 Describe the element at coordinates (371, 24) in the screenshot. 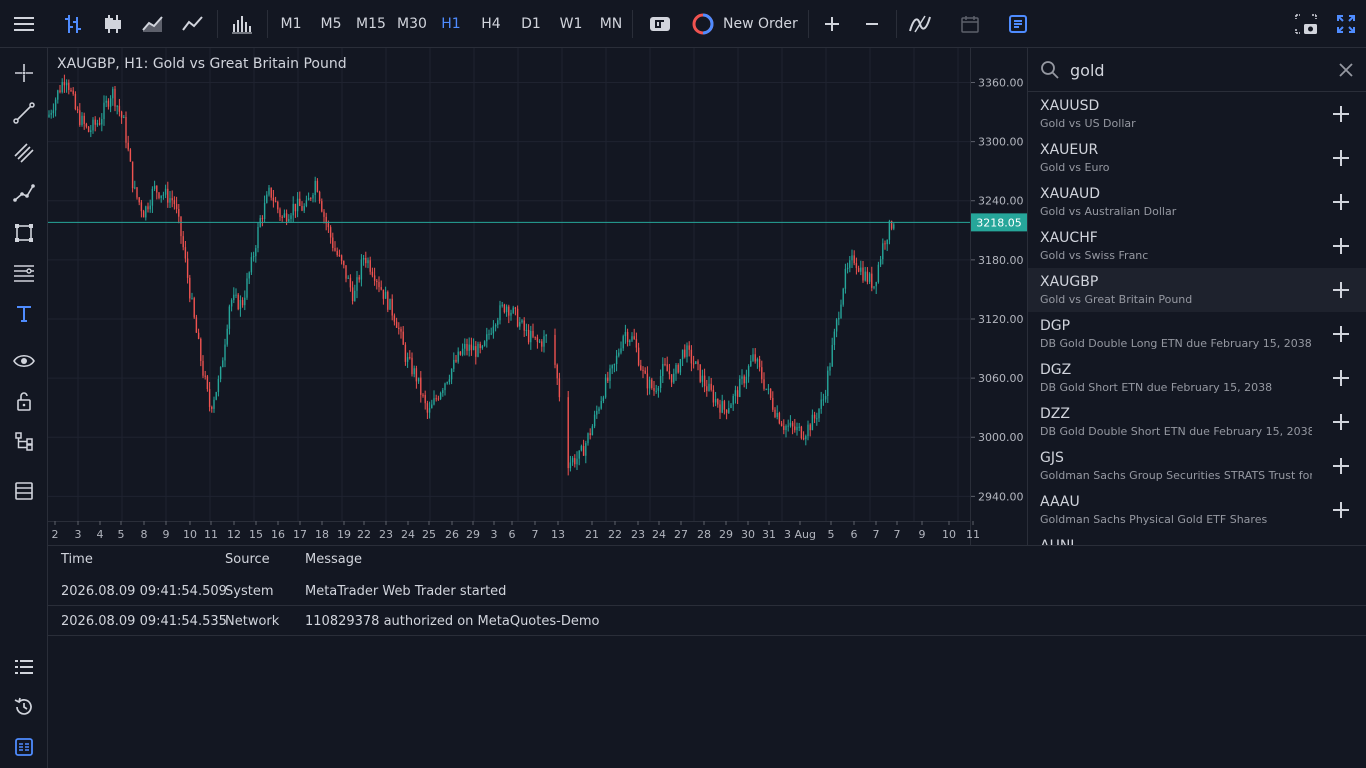

I see `timeframe-m15: M15` at that location.